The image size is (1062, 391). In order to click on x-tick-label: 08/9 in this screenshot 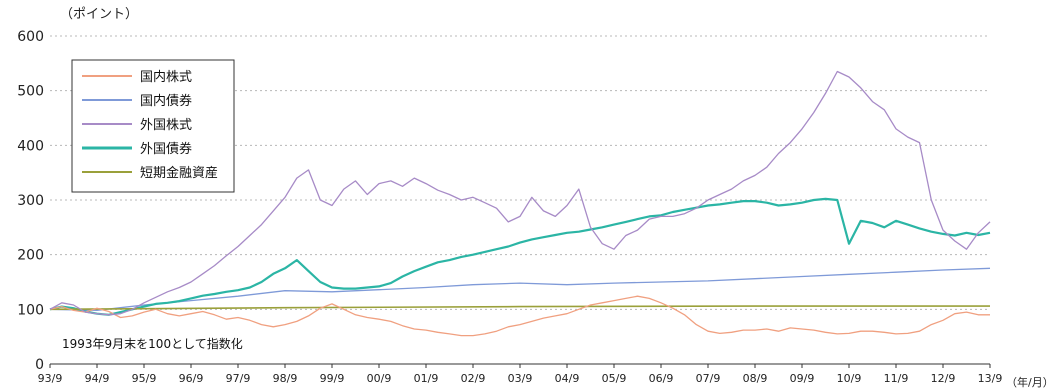, I will do `click(755, 378)`.